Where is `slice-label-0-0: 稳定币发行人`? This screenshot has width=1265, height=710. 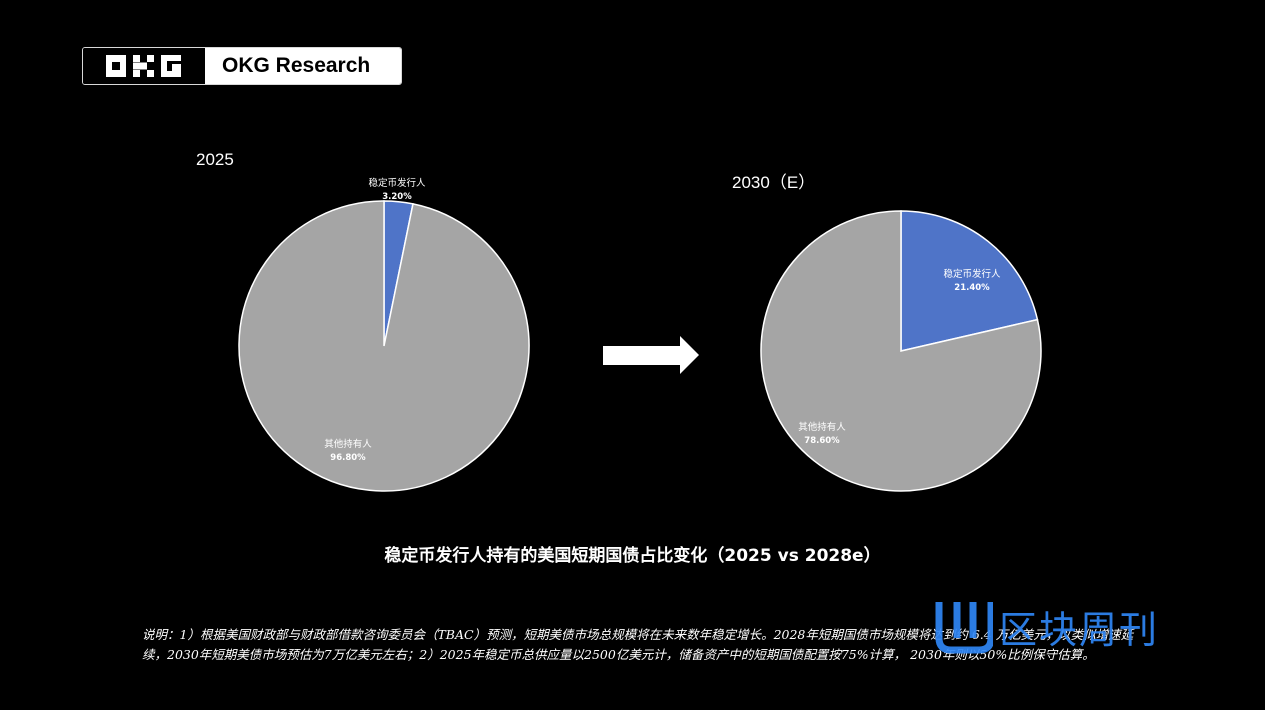
slice-label-0-0: 稳定币发行人 is located at coordinates (397, 183).